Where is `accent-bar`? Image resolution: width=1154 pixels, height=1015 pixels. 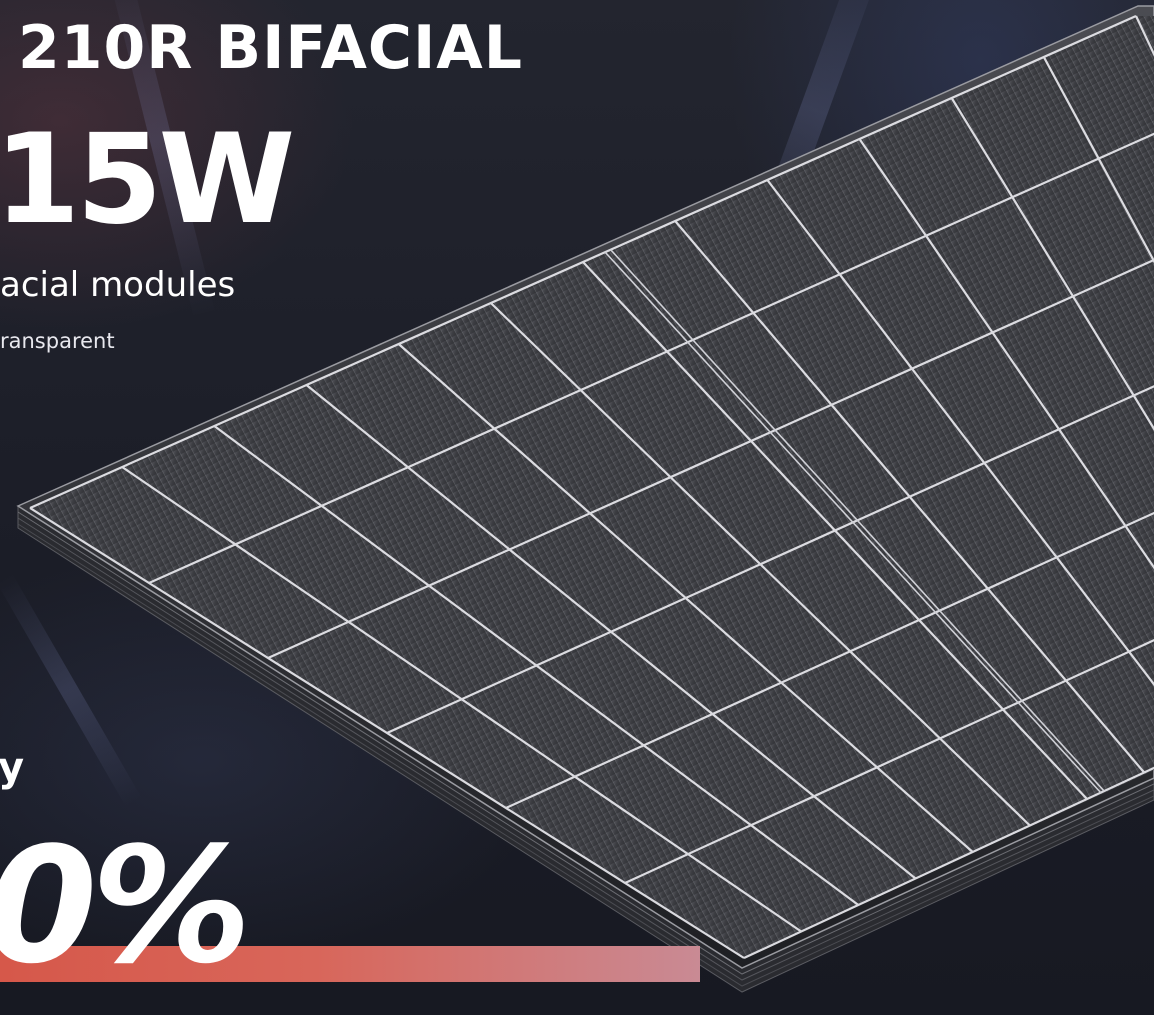
accent-bar is located at coordinates (350, 964).